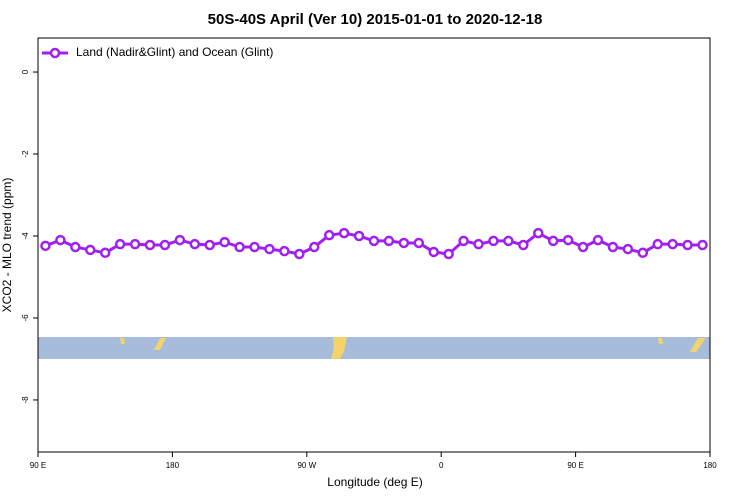 The height and width of the screenshot is (500, 750). Describe the element at coordinates (25, 400) in the screenshot. I see `y-tick-label: -8` at that location.